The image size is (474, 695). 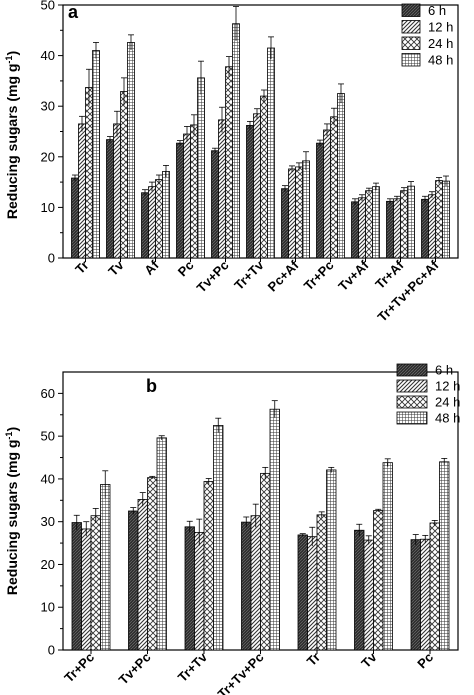 I want to click on panel-a-ylabel: Reducing sugars (mg g-1), so click(x=12, y=135).